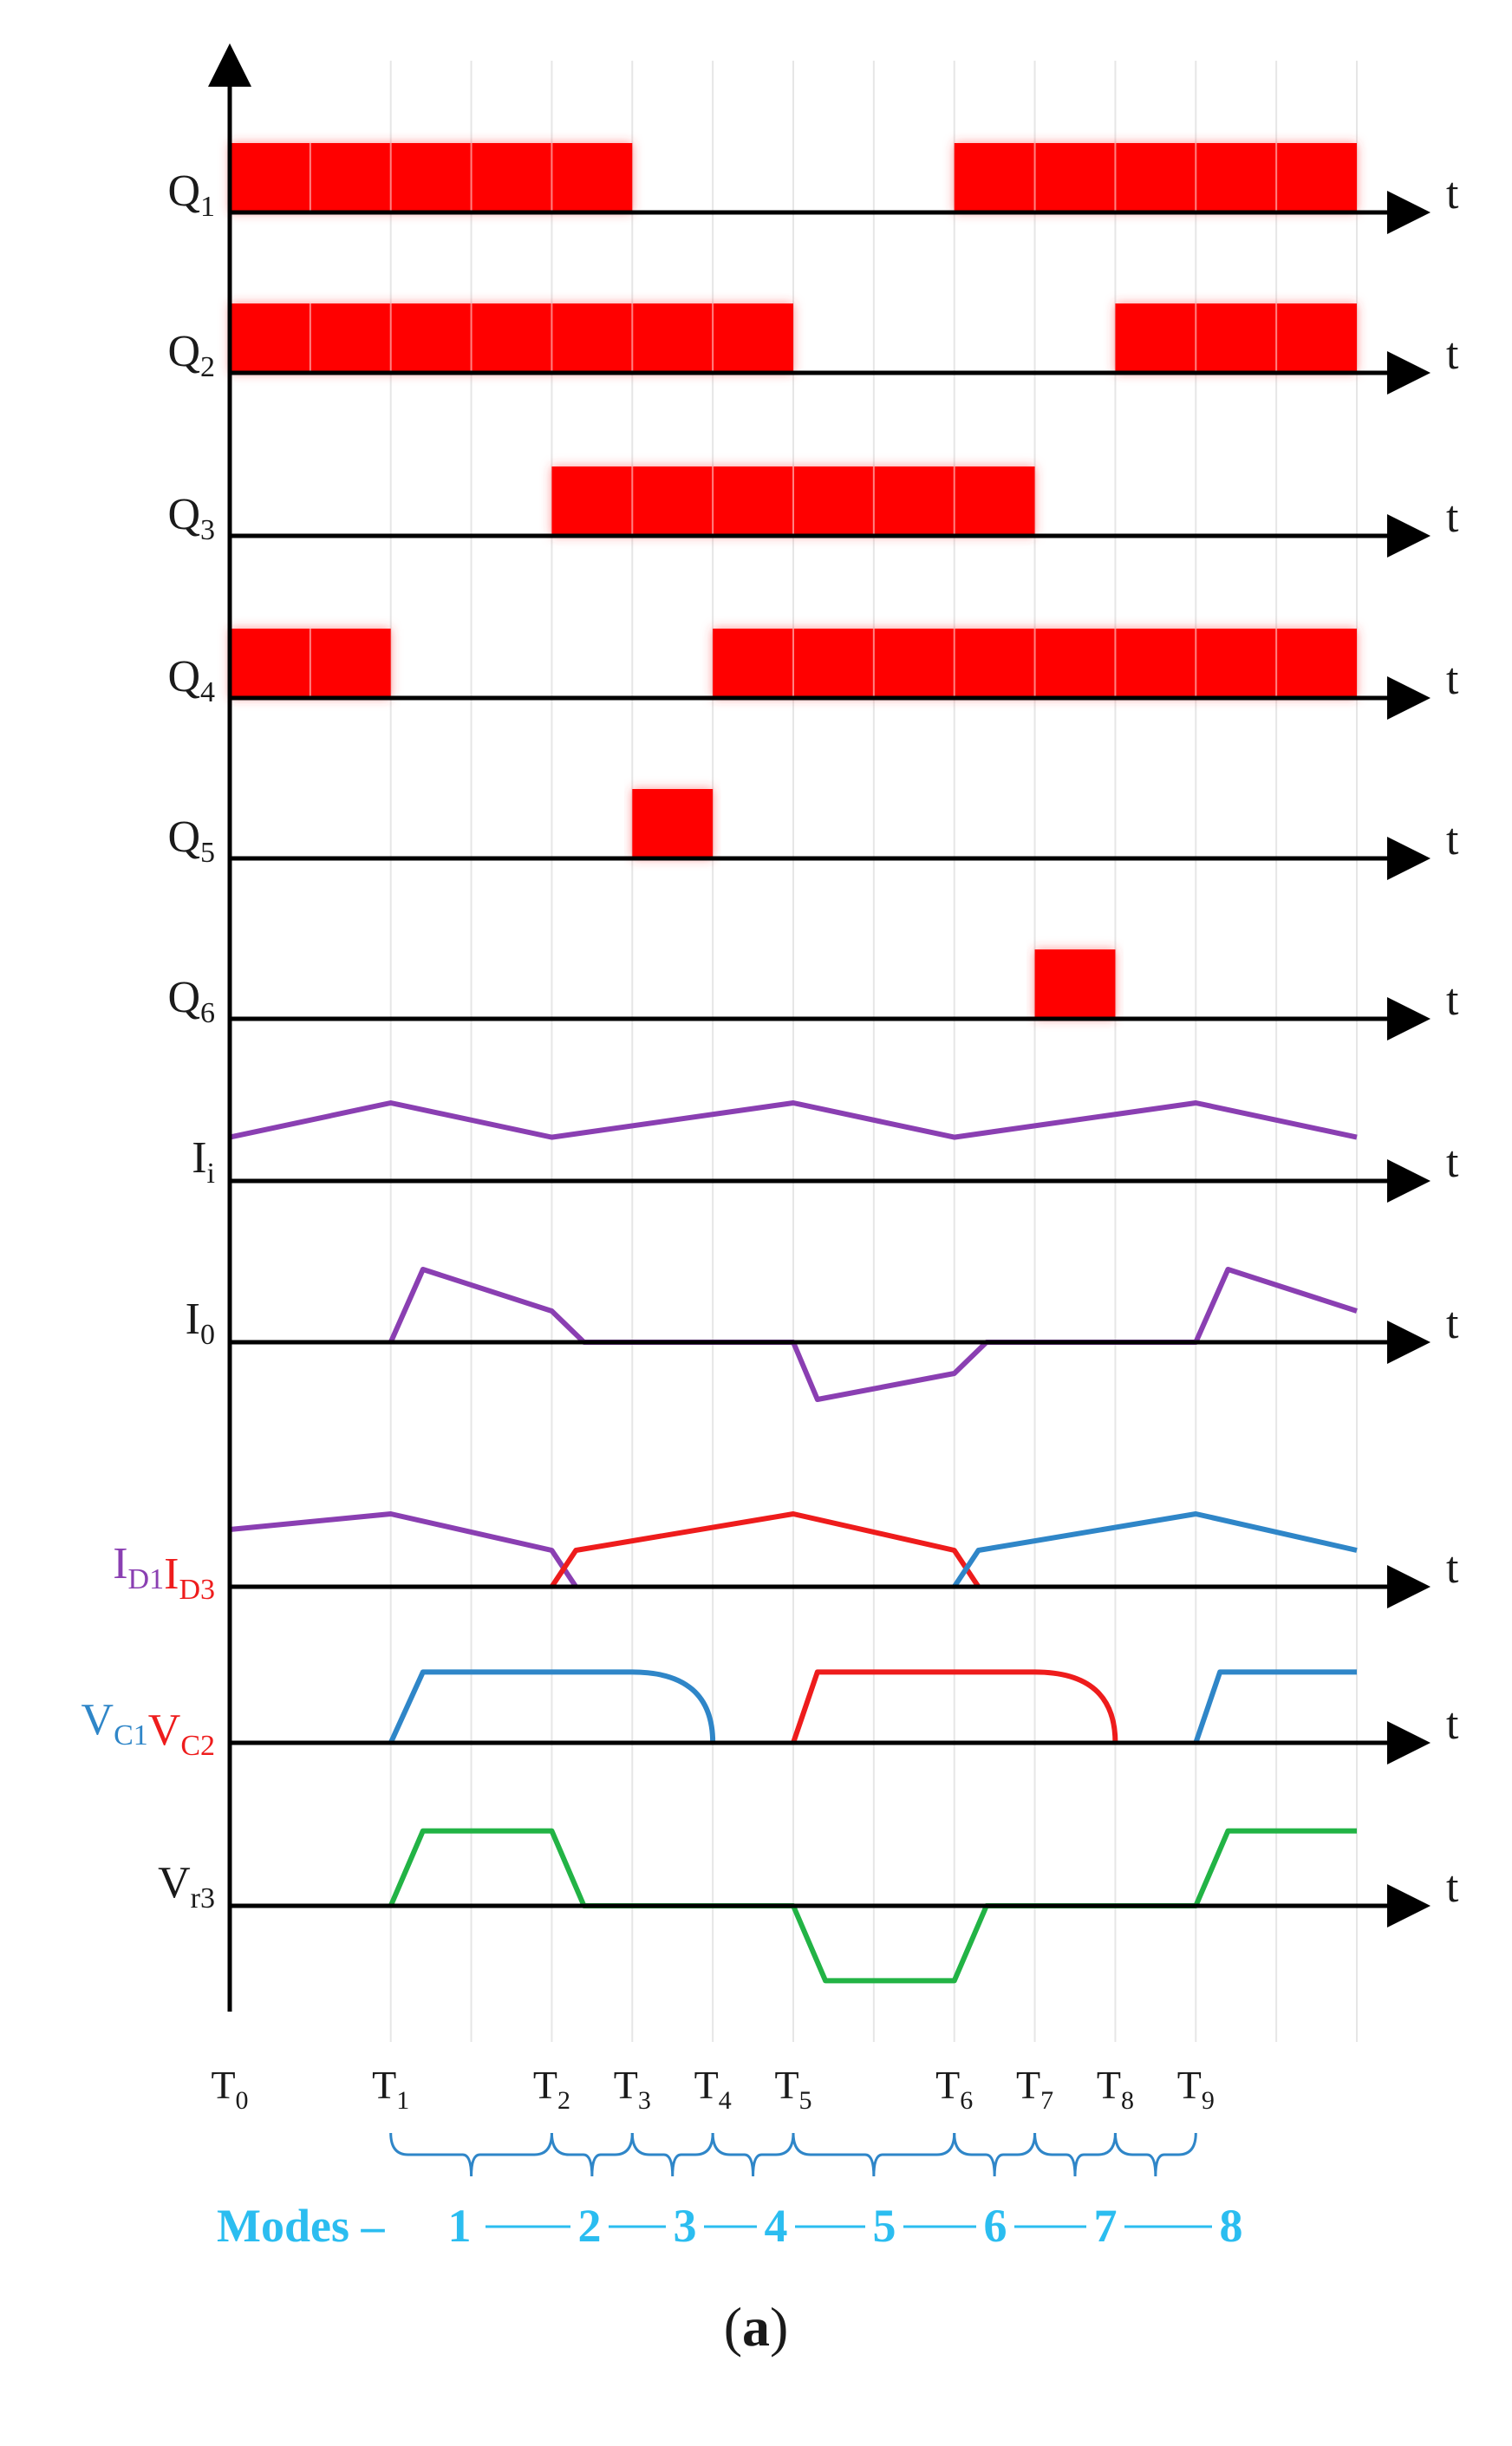 The height and width of the screenshot is (2446, 1512). I want to click on time-marker-t1: T1, so click(390, 2089).